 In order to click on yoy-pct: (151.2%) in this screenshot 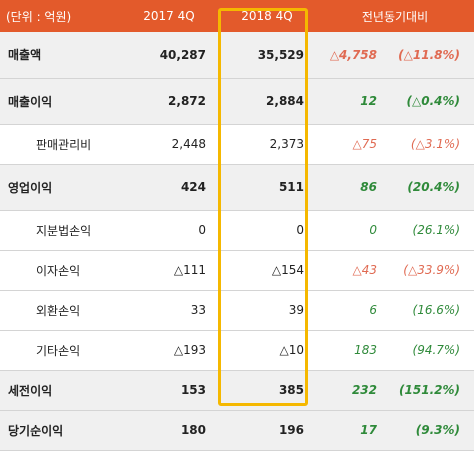, I will do `click(430, 390)`.